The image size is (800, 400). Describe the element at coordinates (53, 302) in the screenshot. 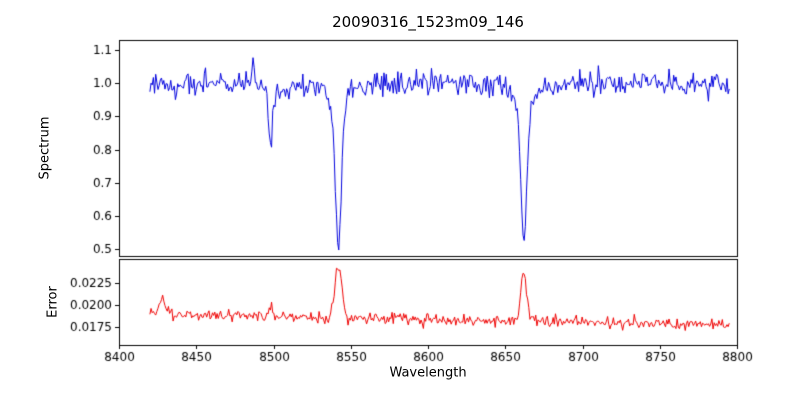

I see `error-y-axis-label: Error` at that location.